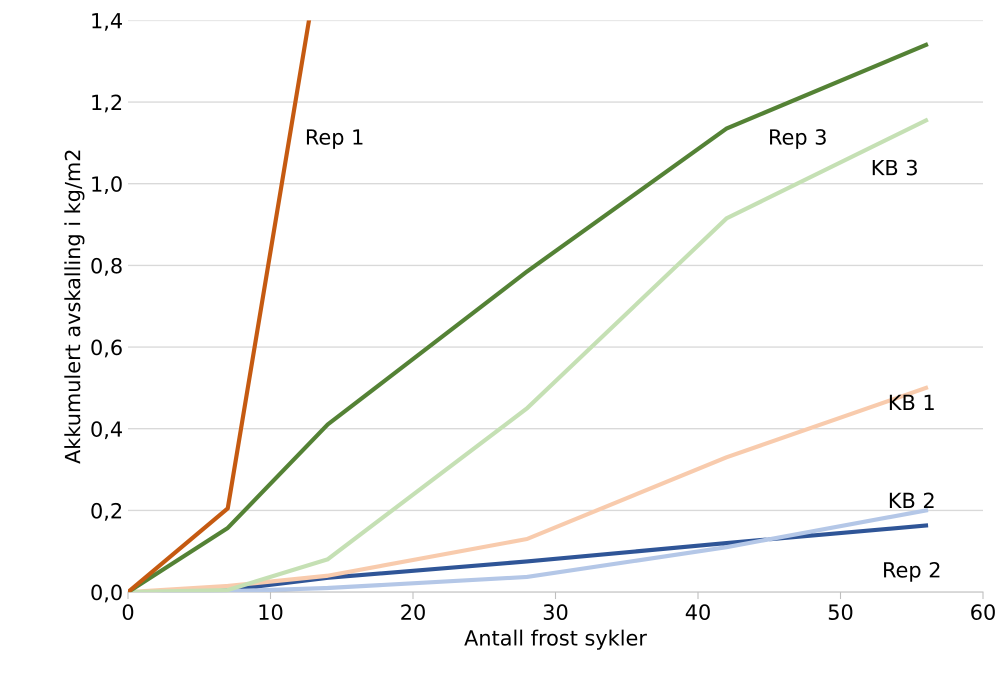  I want to click on y-tick-label: 0,8, so click(106, 267).